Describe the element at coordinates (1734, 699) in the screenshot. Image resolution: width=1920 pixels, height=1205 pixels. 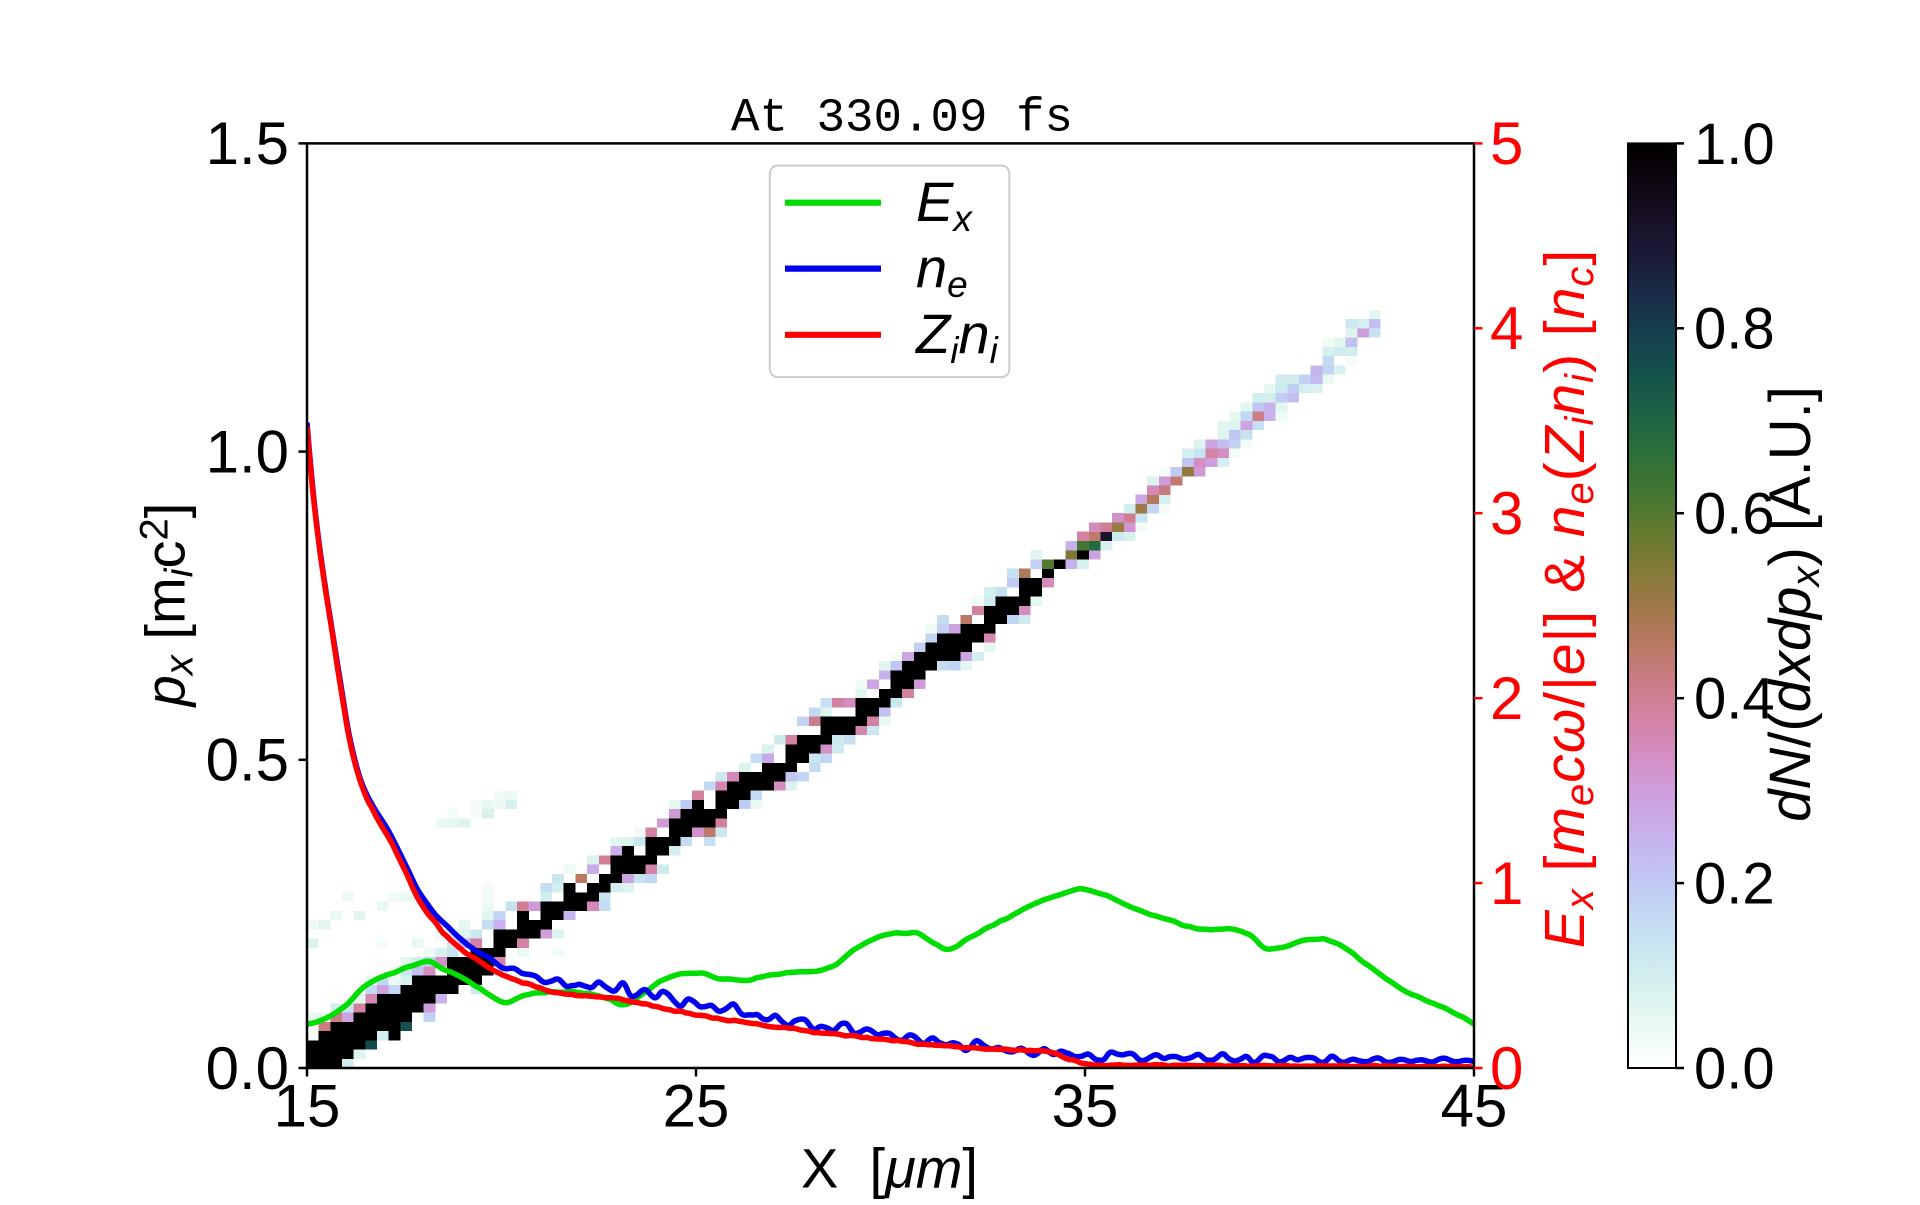
I see `svg-text: 0.4` at that location.